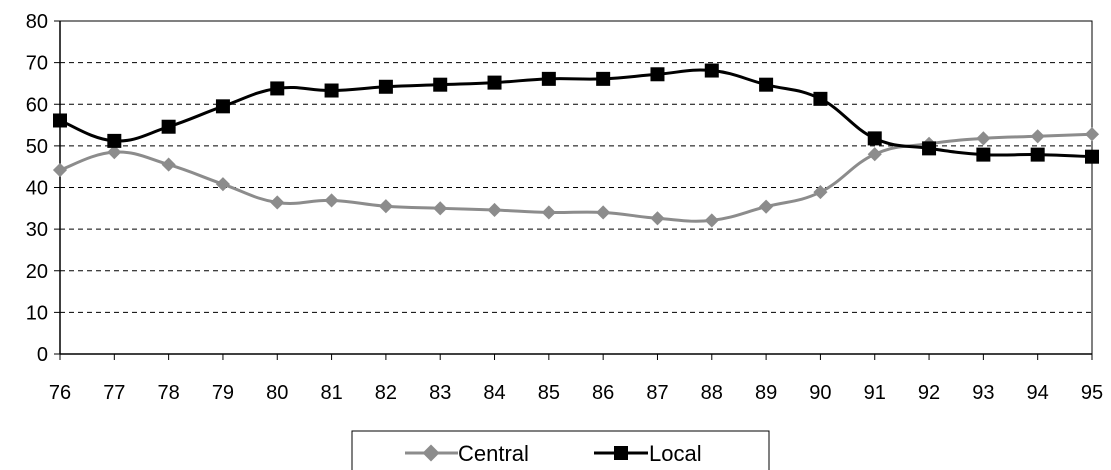 Image resolution: width=1111 pixels, height=470 pixels. What do you see at coordinates (621, 453) in the screenshot?
I see `legend-marker-local` at bounding box center [621, 453].